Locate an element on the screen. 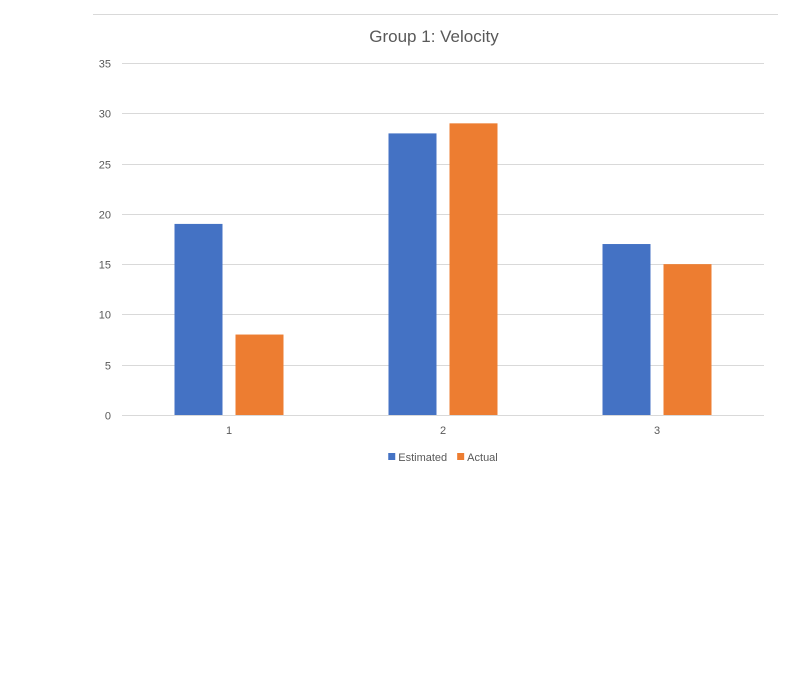 This screenshot has height=700, width=800. x-tick-label: 1 is located at coordinates (229, 431).